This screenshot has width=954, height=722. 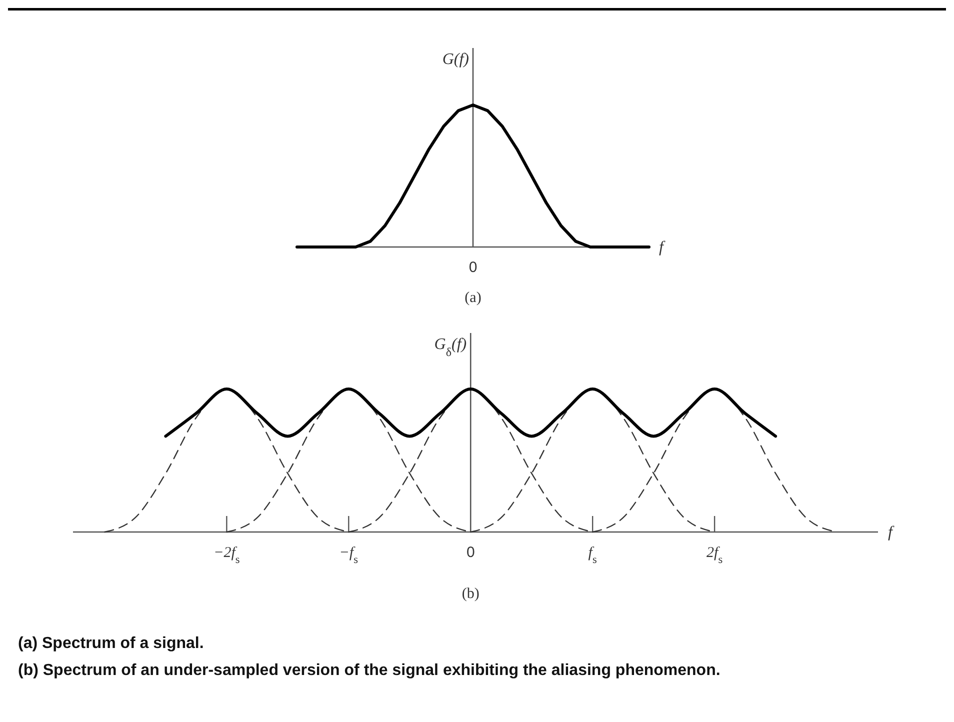 I want to click on x-tick-label: f$_{s}$, so click(x=592, y=555).